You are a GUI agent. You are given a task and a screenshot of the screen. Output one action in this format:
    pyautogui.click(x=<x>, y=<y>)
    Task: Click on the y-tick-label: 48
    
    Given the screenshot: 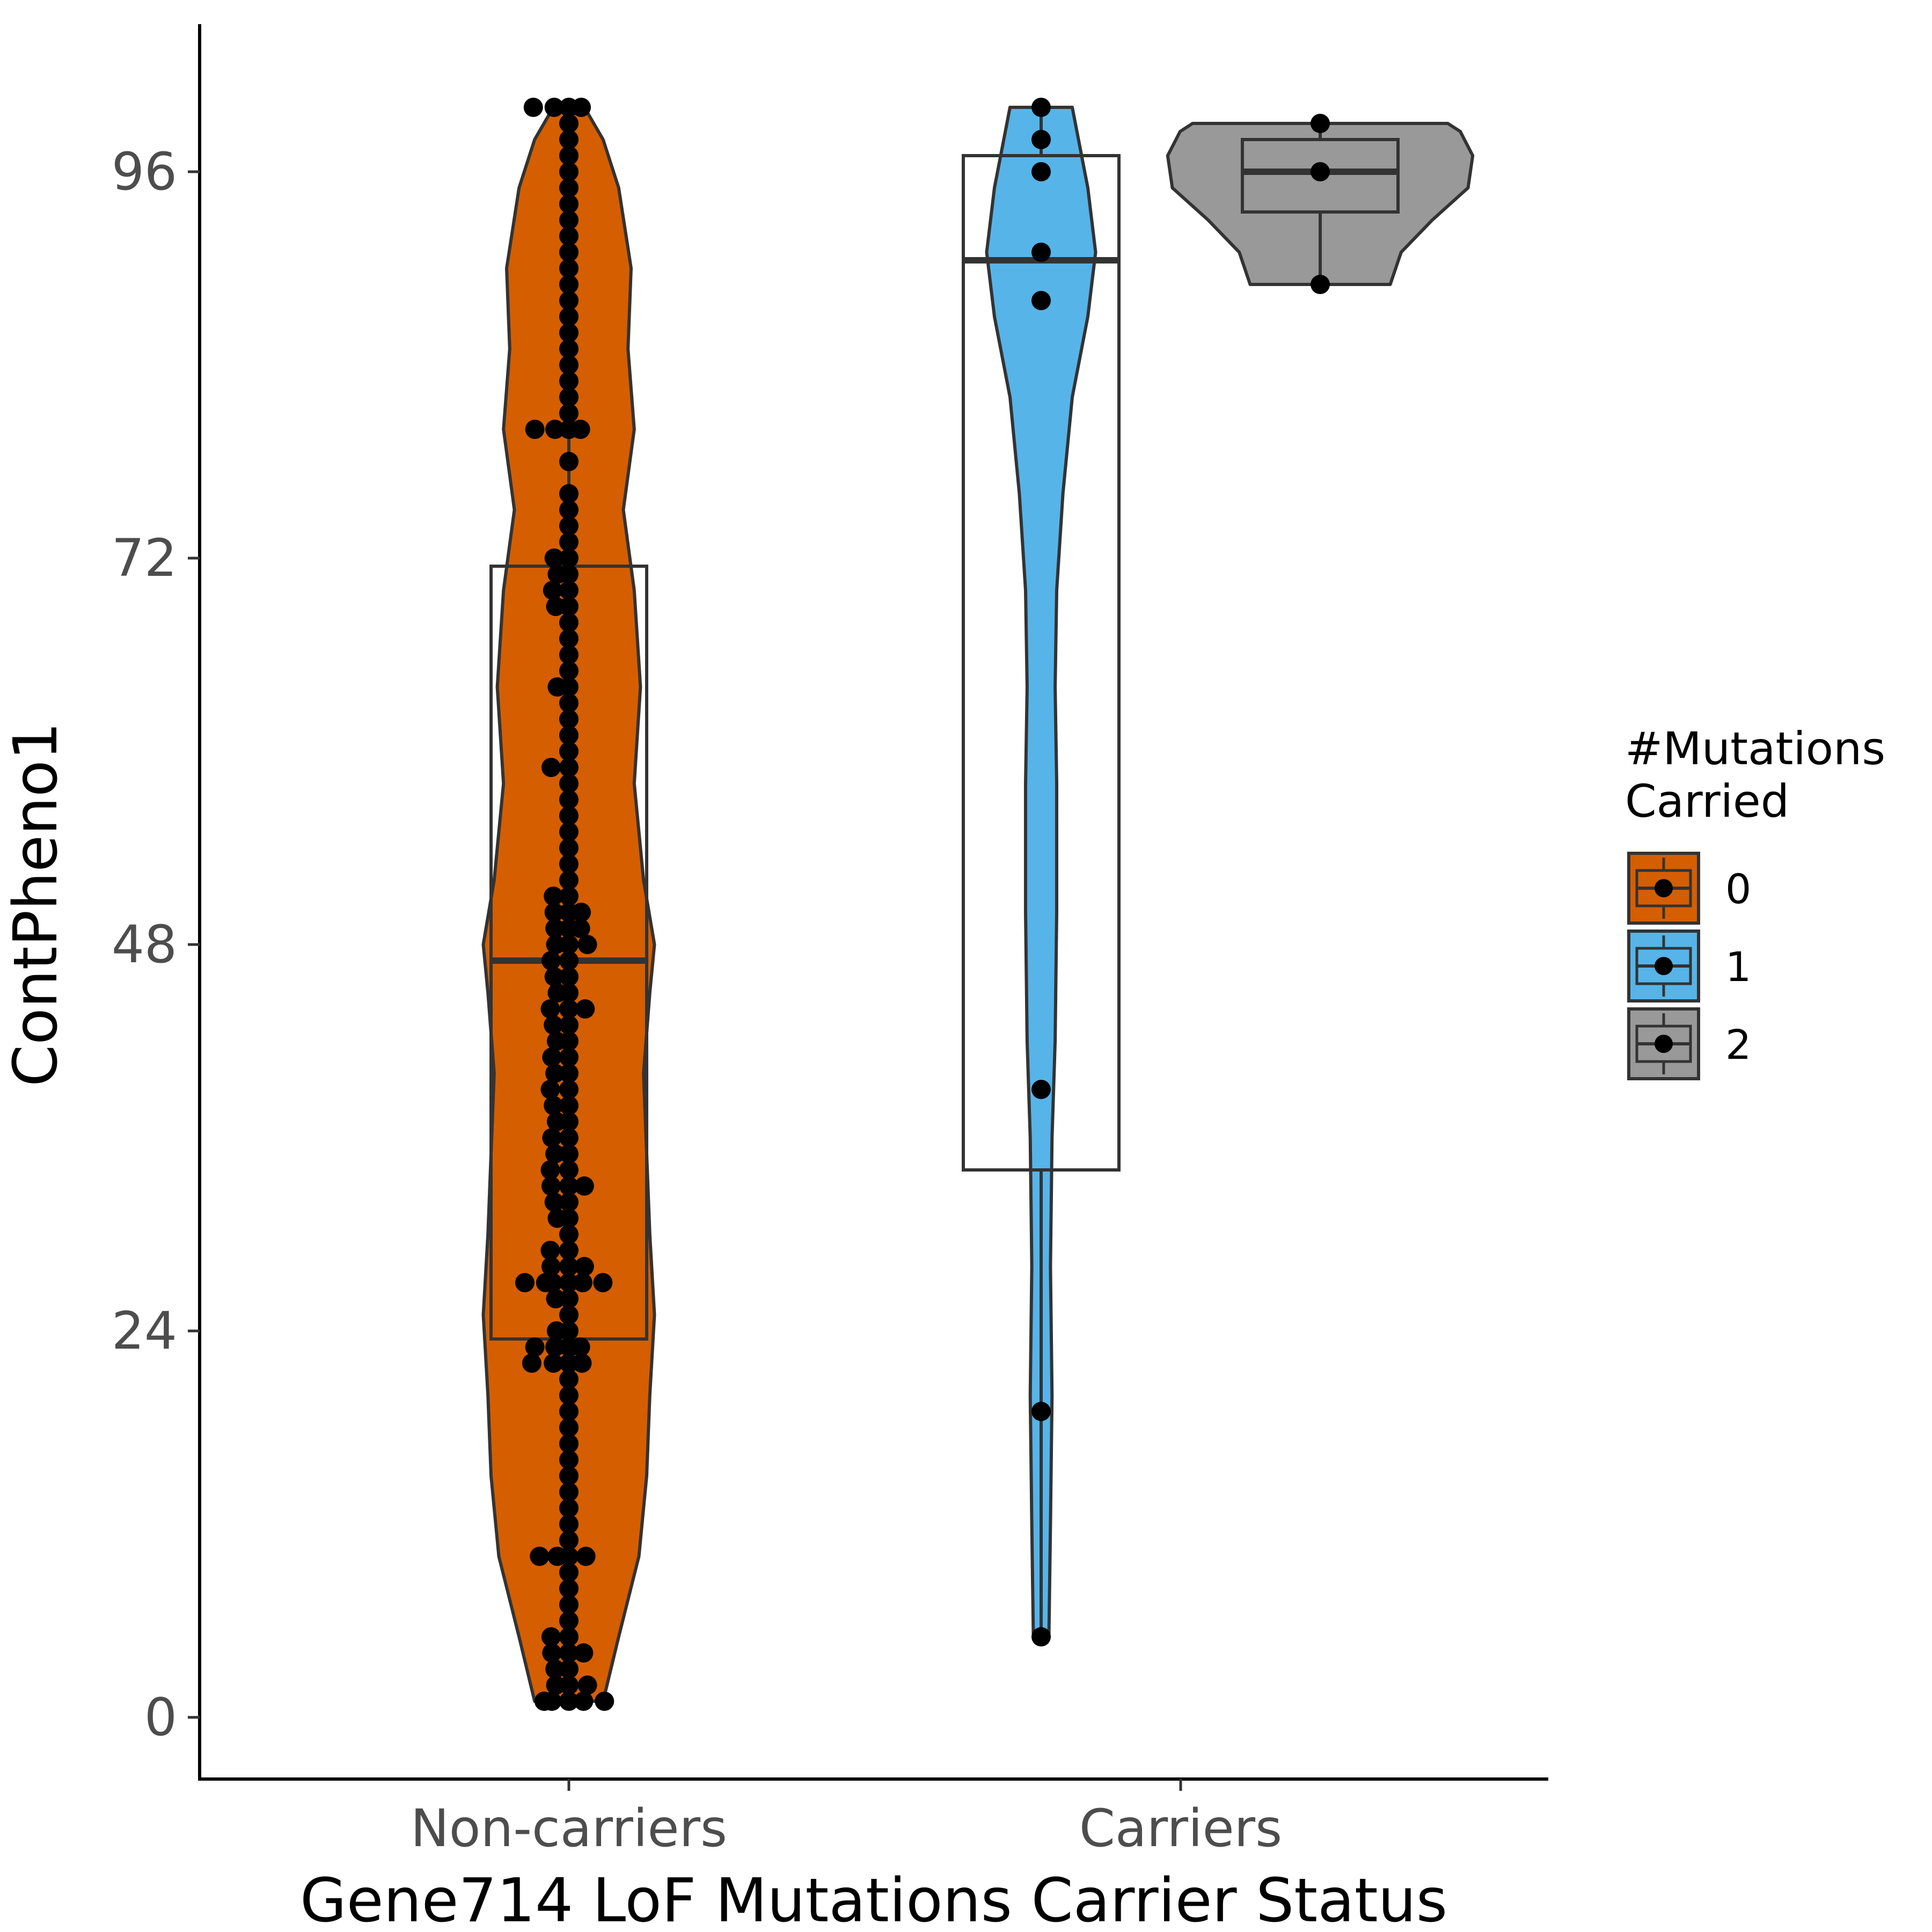 What is the action you would take?
    pyautogui.click(x=144, y=944)
    